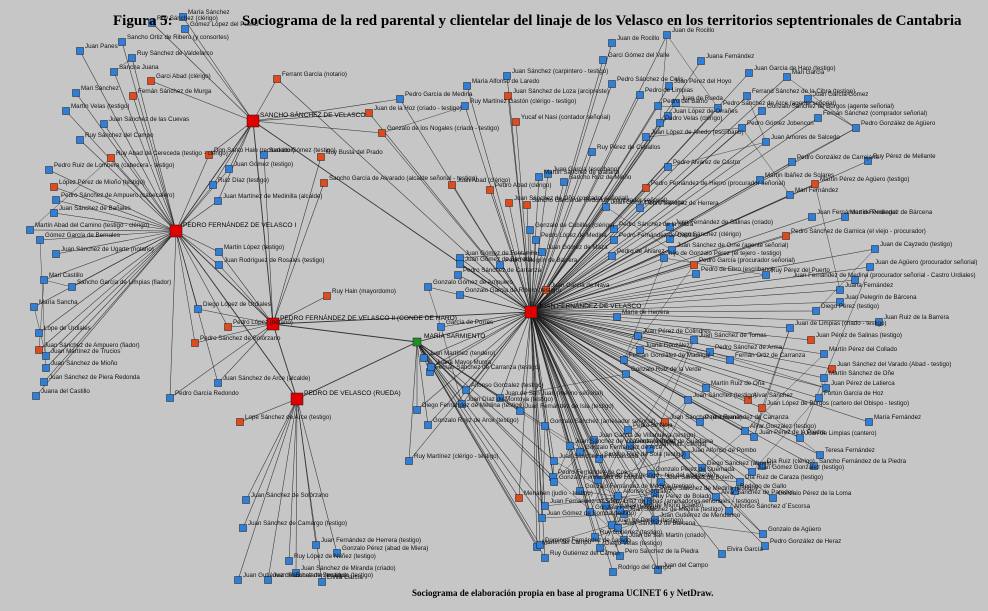  Describe the element at coordinates (650, 79) in the screenshot. I see `node-label-n166: Pedro Sánchez de Celis` at that location.